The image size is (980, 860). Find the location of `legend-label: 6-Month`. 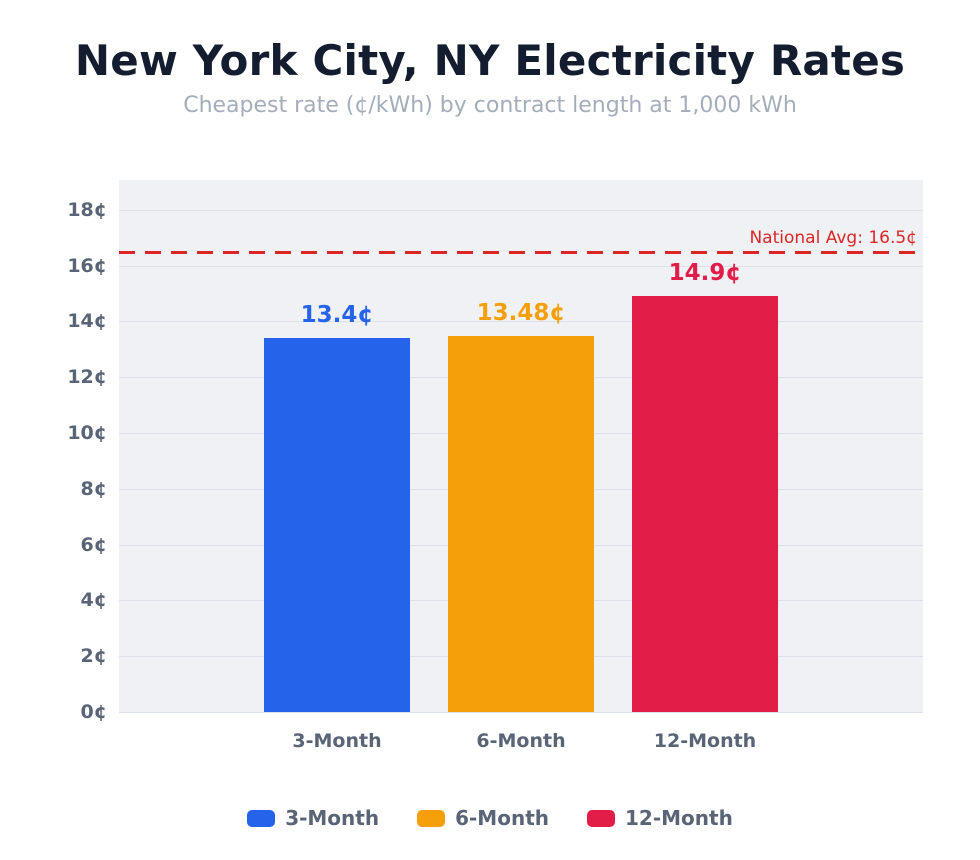

legend-label: 6-Month is located at coordinates (502, 818).